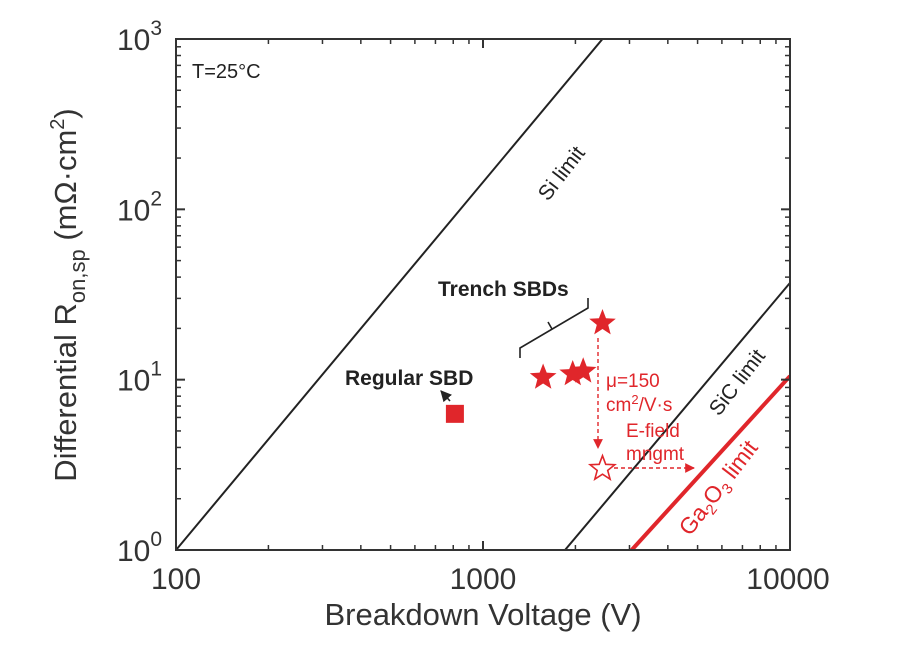 This screenshot has height=649, width=918. I want to click on x-tick-label: 10000, so click(787, 579).